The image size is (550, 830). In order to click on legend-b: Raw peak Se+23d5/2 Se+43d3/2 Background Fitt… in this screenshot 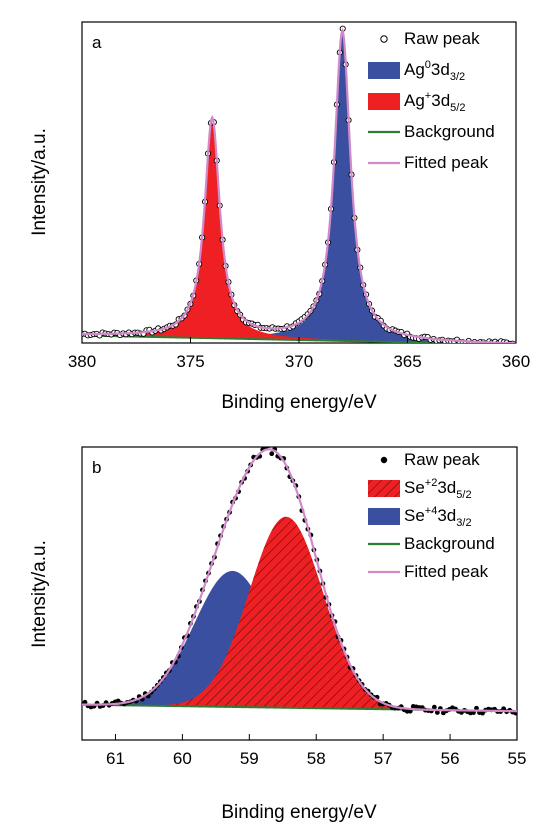, I will do `click(431, 515)`.